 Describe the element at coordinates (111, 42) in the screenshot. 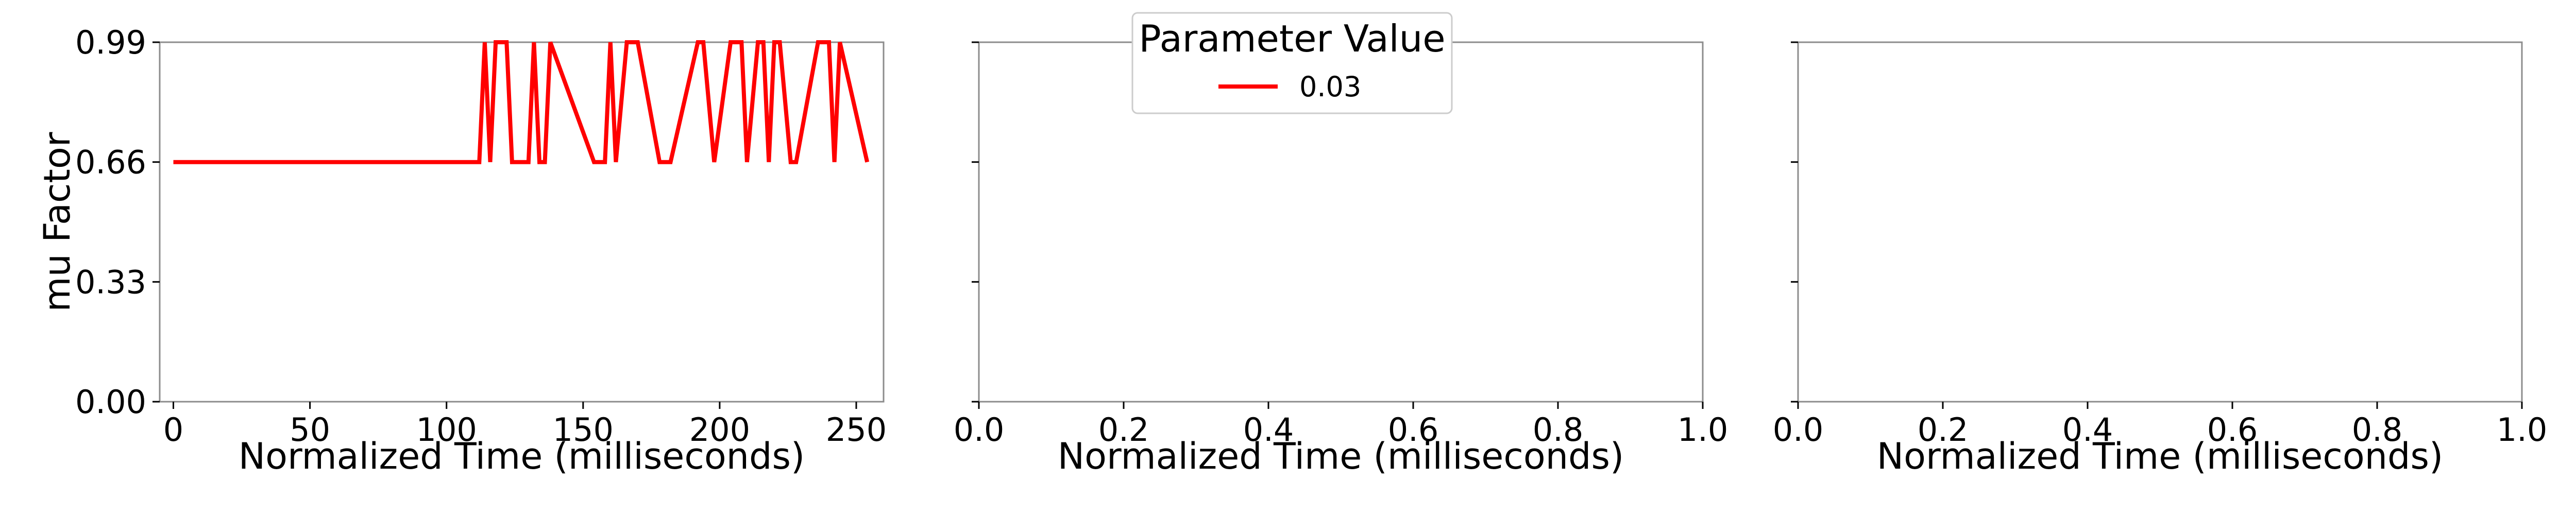

I see `y-tick-label: 0.99` at that location.